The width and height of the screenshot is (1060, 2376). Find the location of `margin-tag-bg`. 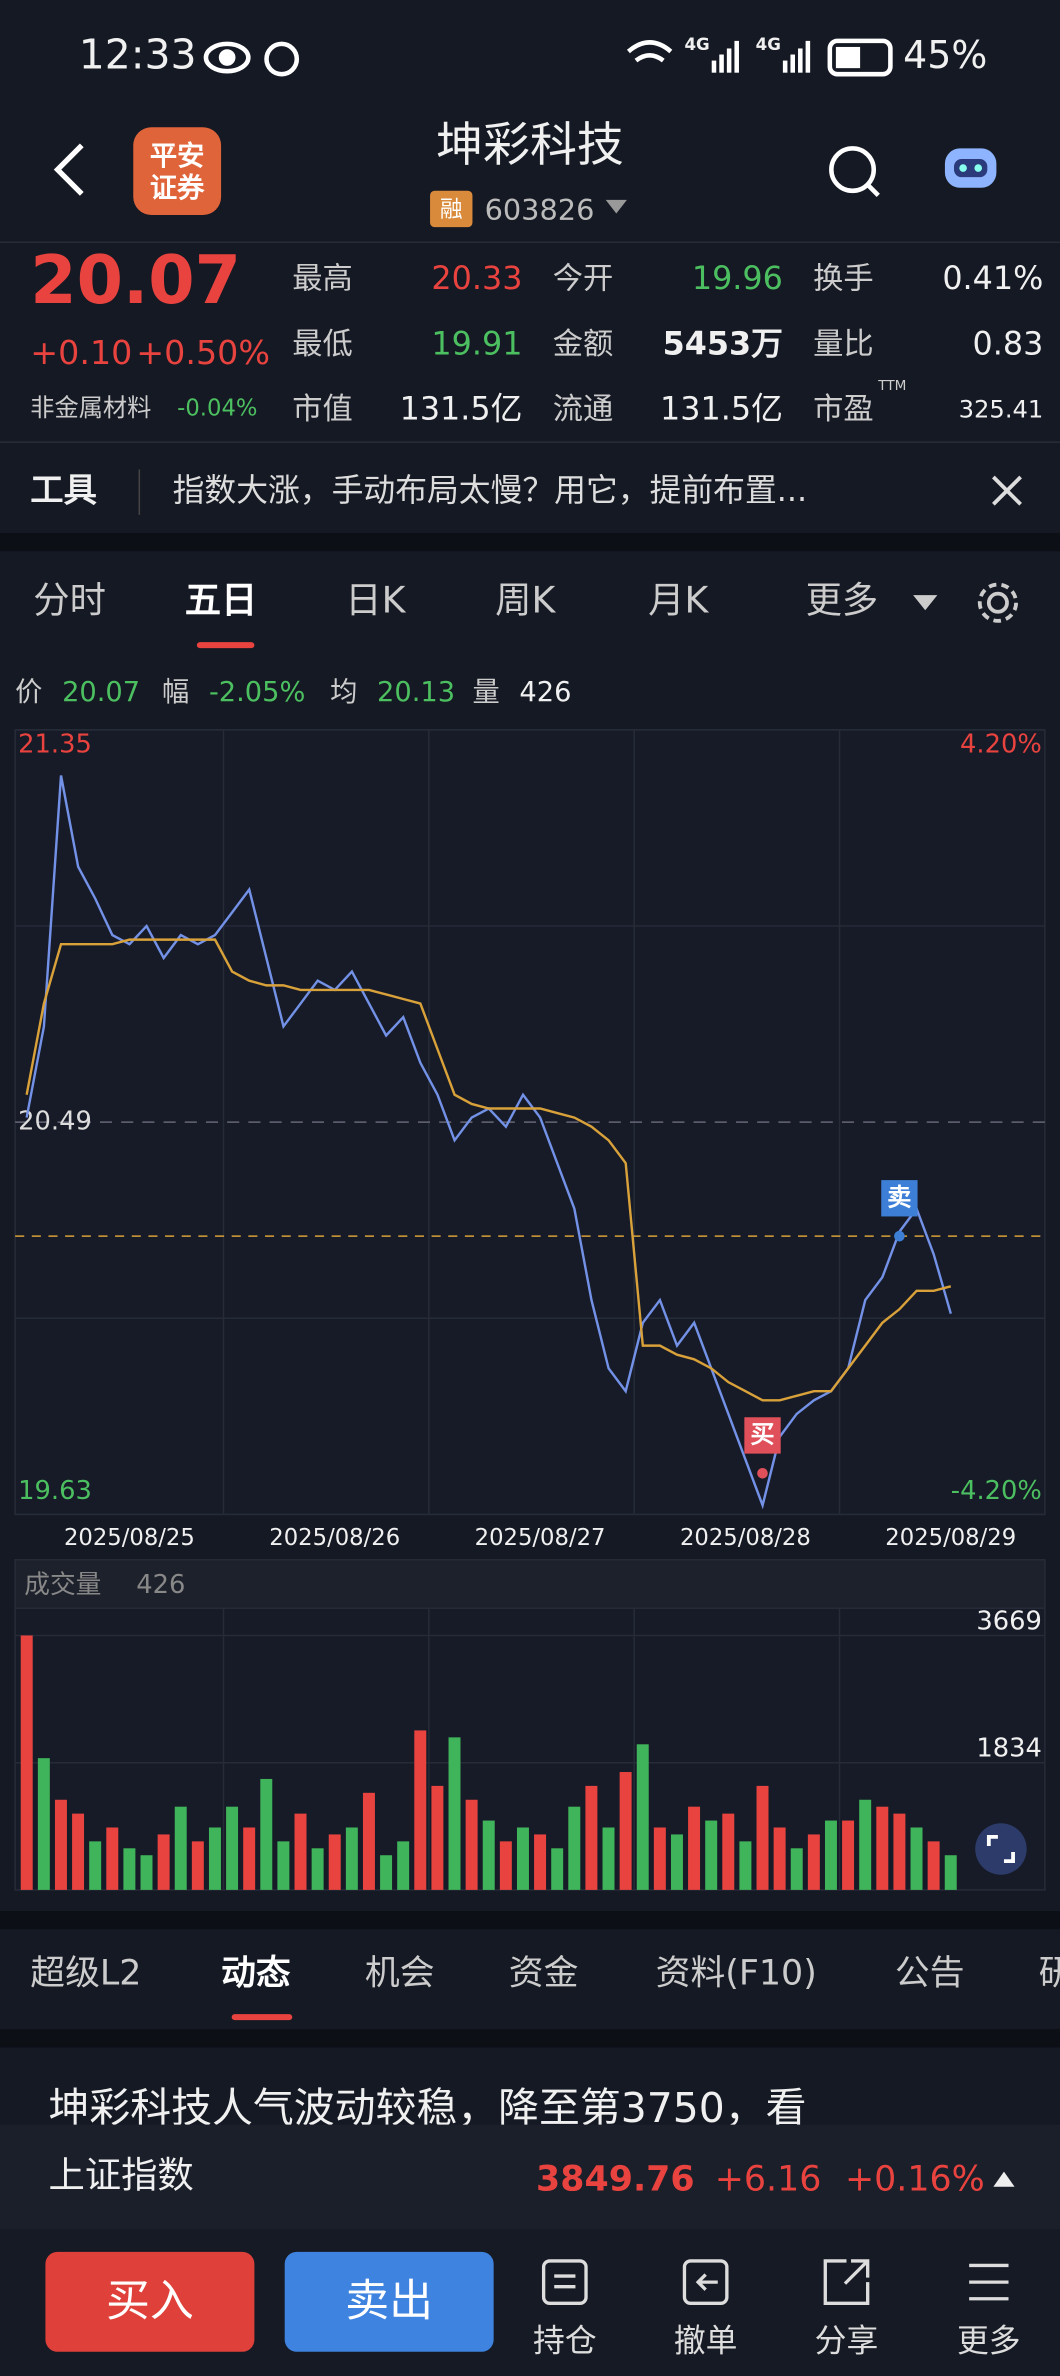

margin-tag-bg is located at coordinates (451, 209).